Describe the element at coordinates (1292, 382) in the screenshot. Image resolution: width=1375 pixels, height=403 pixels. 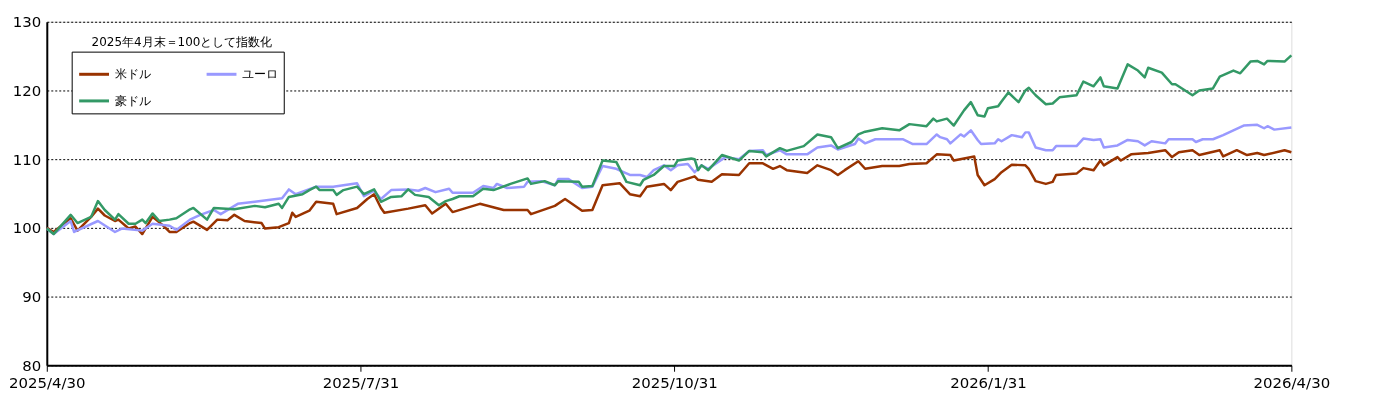
I see `x-tick-label: 2026/4/30` at that location.